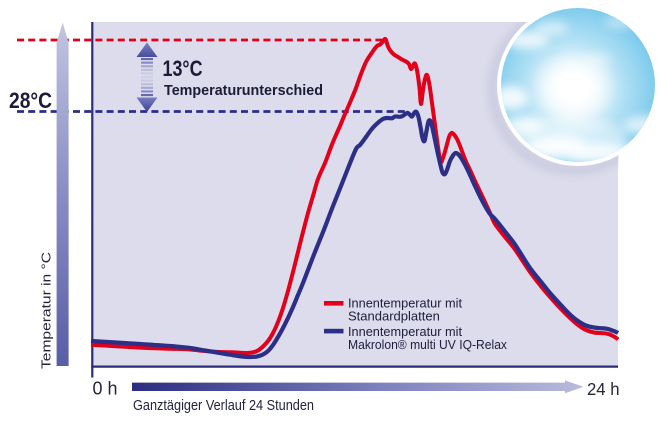 This screenshot has width=666, height=422. I want to click on svg-text: Temperaturunterschied, so click(243, 90).